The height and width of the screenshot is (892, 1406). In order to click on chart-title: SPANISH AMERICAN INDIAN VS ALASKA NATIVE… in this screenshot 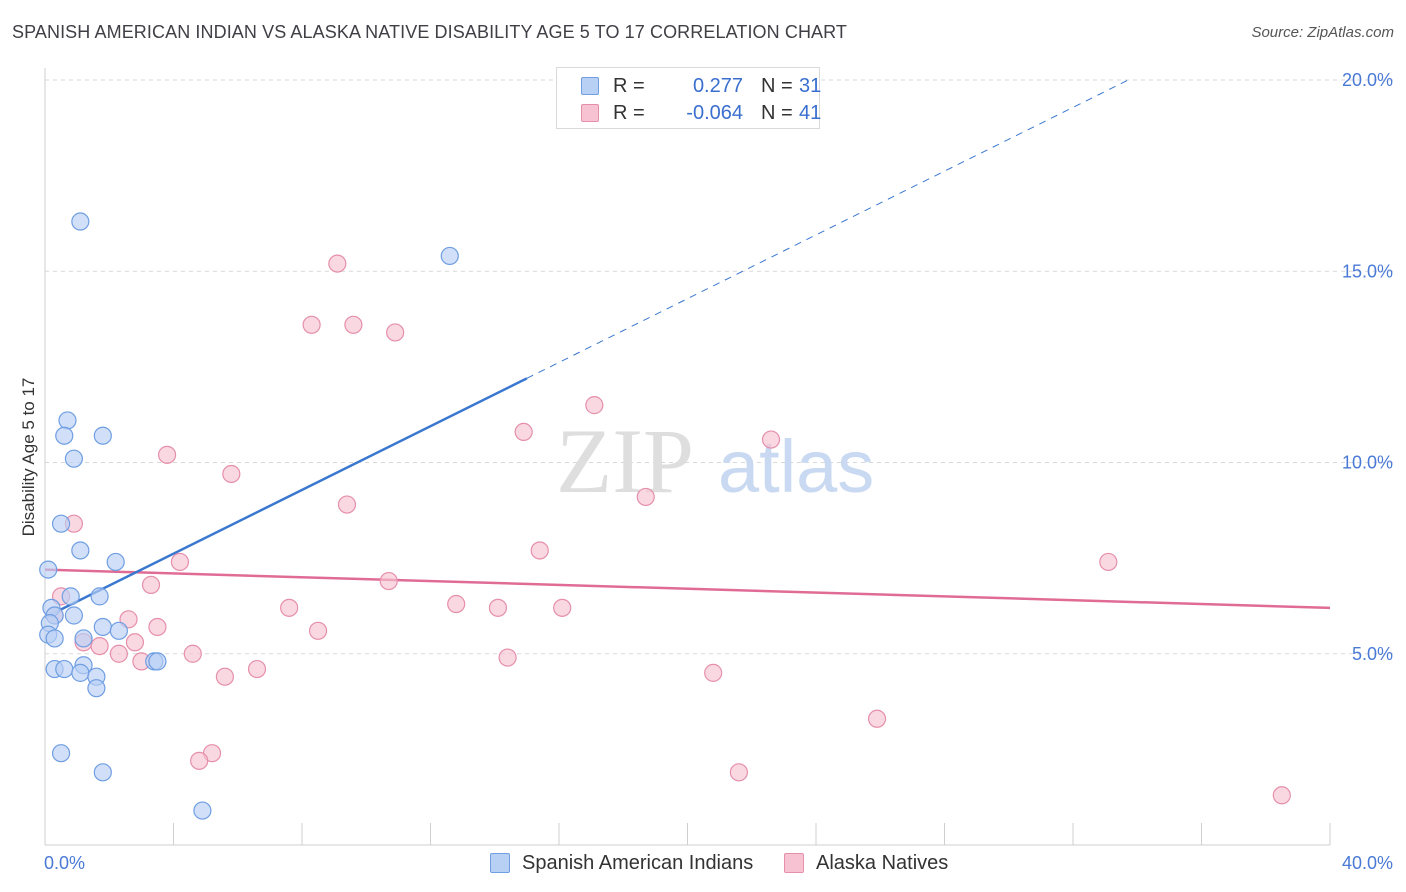, I will do `click(430, 32)`.